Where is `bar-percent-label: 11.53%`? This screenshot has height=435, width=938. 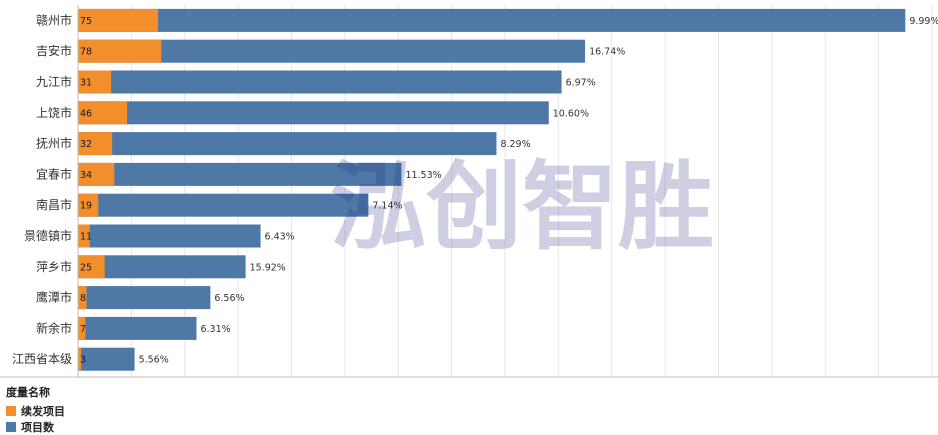 bar-percent-label: 11.53% is located at coordinates (423, 175).